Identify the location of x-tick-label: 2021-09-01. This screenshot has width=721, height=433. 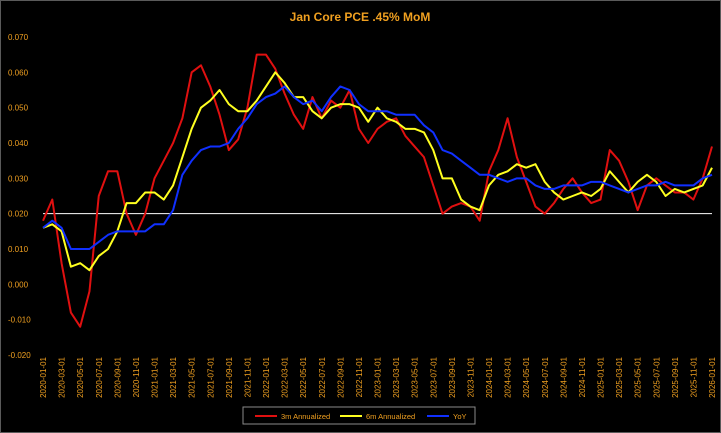
(229, 376).